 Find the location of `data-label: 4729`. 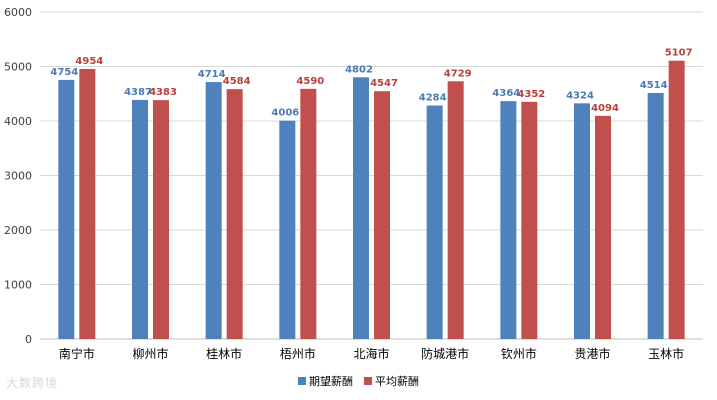

data-label: 4729 is located at coordinates (458, 73).